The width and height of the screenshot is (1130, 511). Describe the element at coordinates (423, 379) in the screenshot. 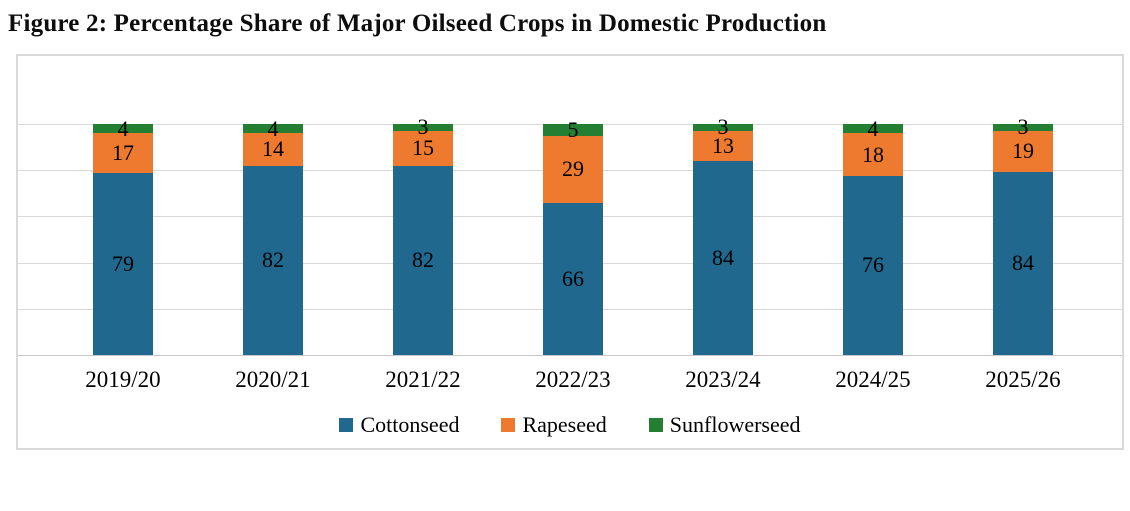

I see `x-axis-label-2021-22: 2021/22` at that location.